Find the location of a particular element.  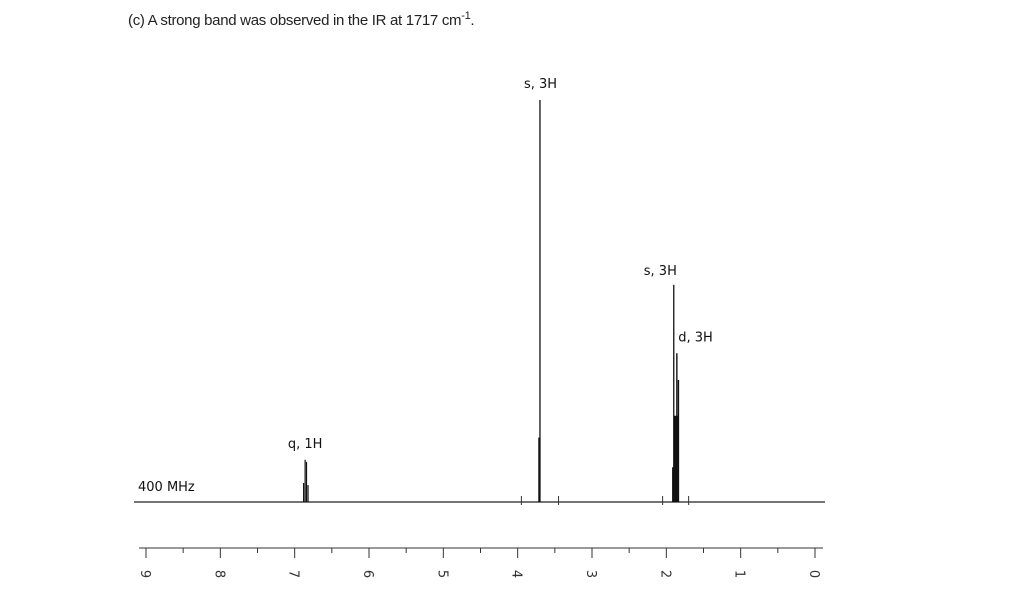

tick-label: 8 is located at coordinates (218, 574).